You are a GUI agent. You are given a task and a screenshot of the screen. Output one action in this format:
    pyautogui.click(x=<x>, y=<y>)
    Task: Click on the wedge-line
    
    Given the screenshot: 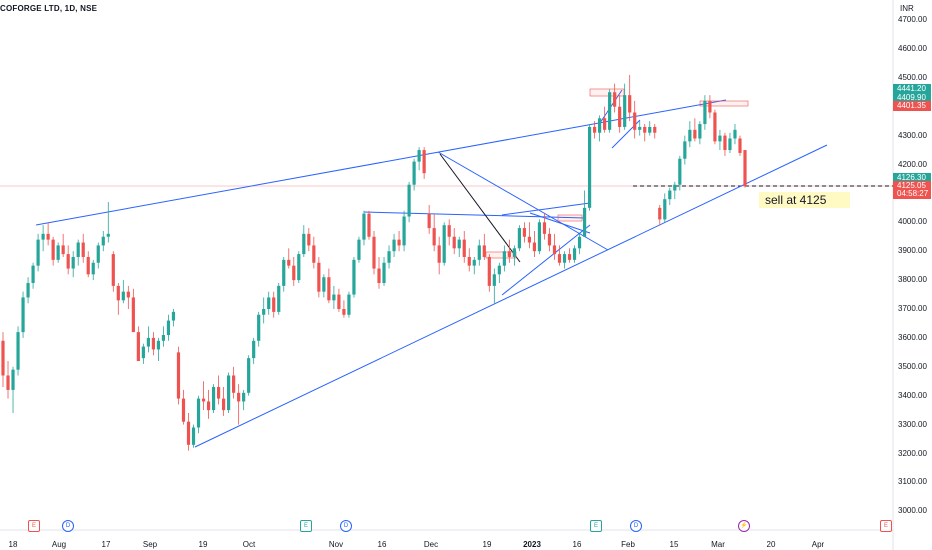 What is the action you would take?
    pyautogui.click(x=560, y=223)
    